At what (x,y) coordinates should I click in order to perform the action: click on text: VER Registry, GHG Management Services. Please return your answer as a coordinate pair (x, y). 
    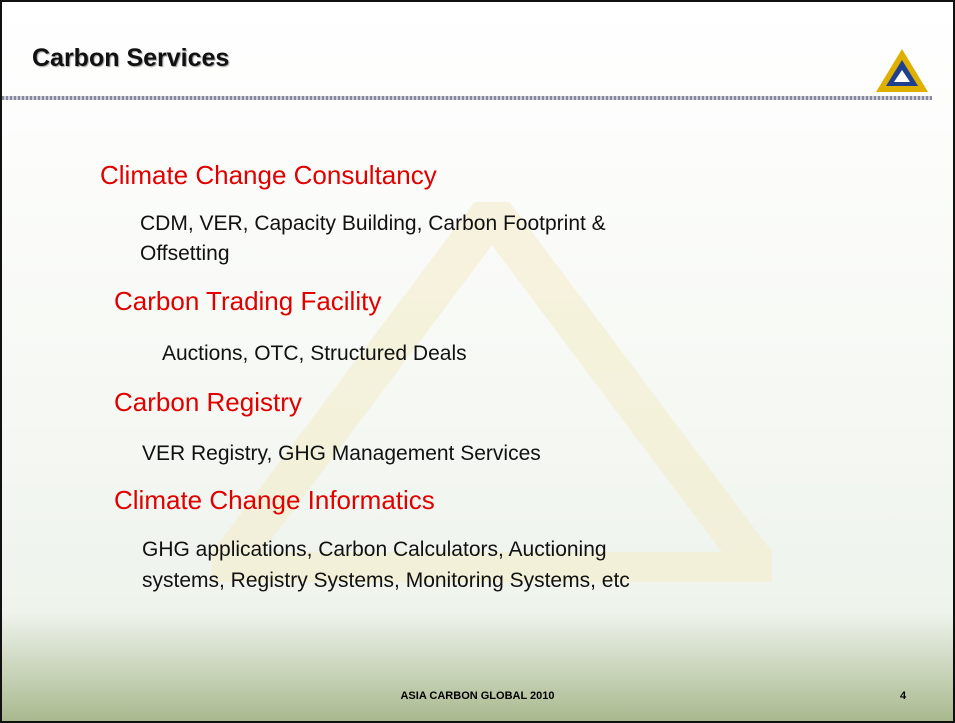
    Looking at the image, I should click on (341, 453).